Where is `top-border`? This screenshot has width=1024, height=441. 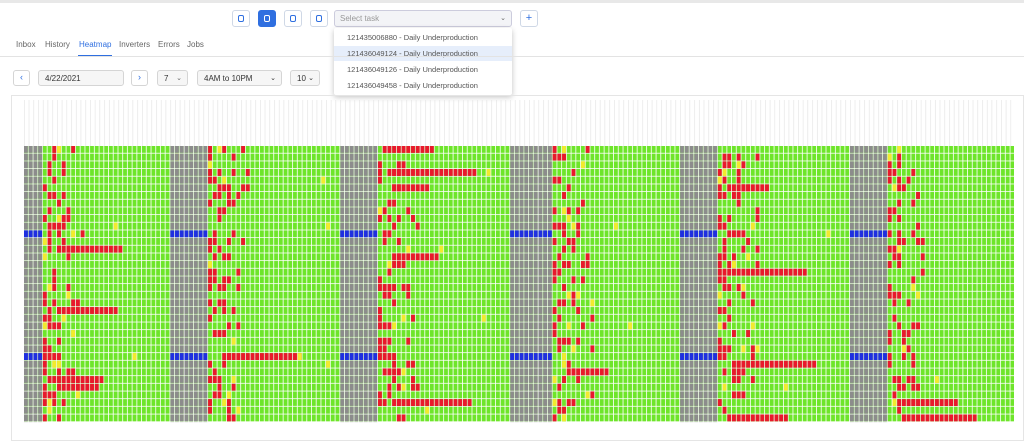 top-border is located at coordinates (512, 1).